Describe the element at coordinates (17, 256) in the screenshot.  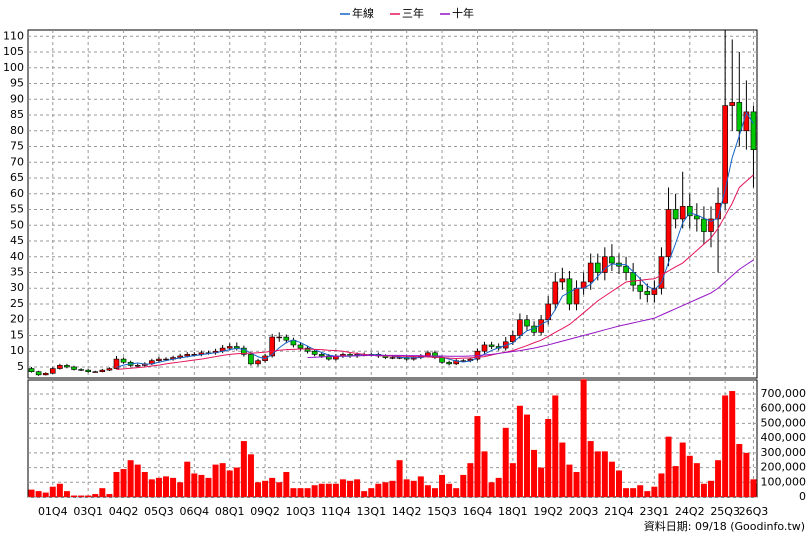
I see `y-tick-label: 40` at that location.